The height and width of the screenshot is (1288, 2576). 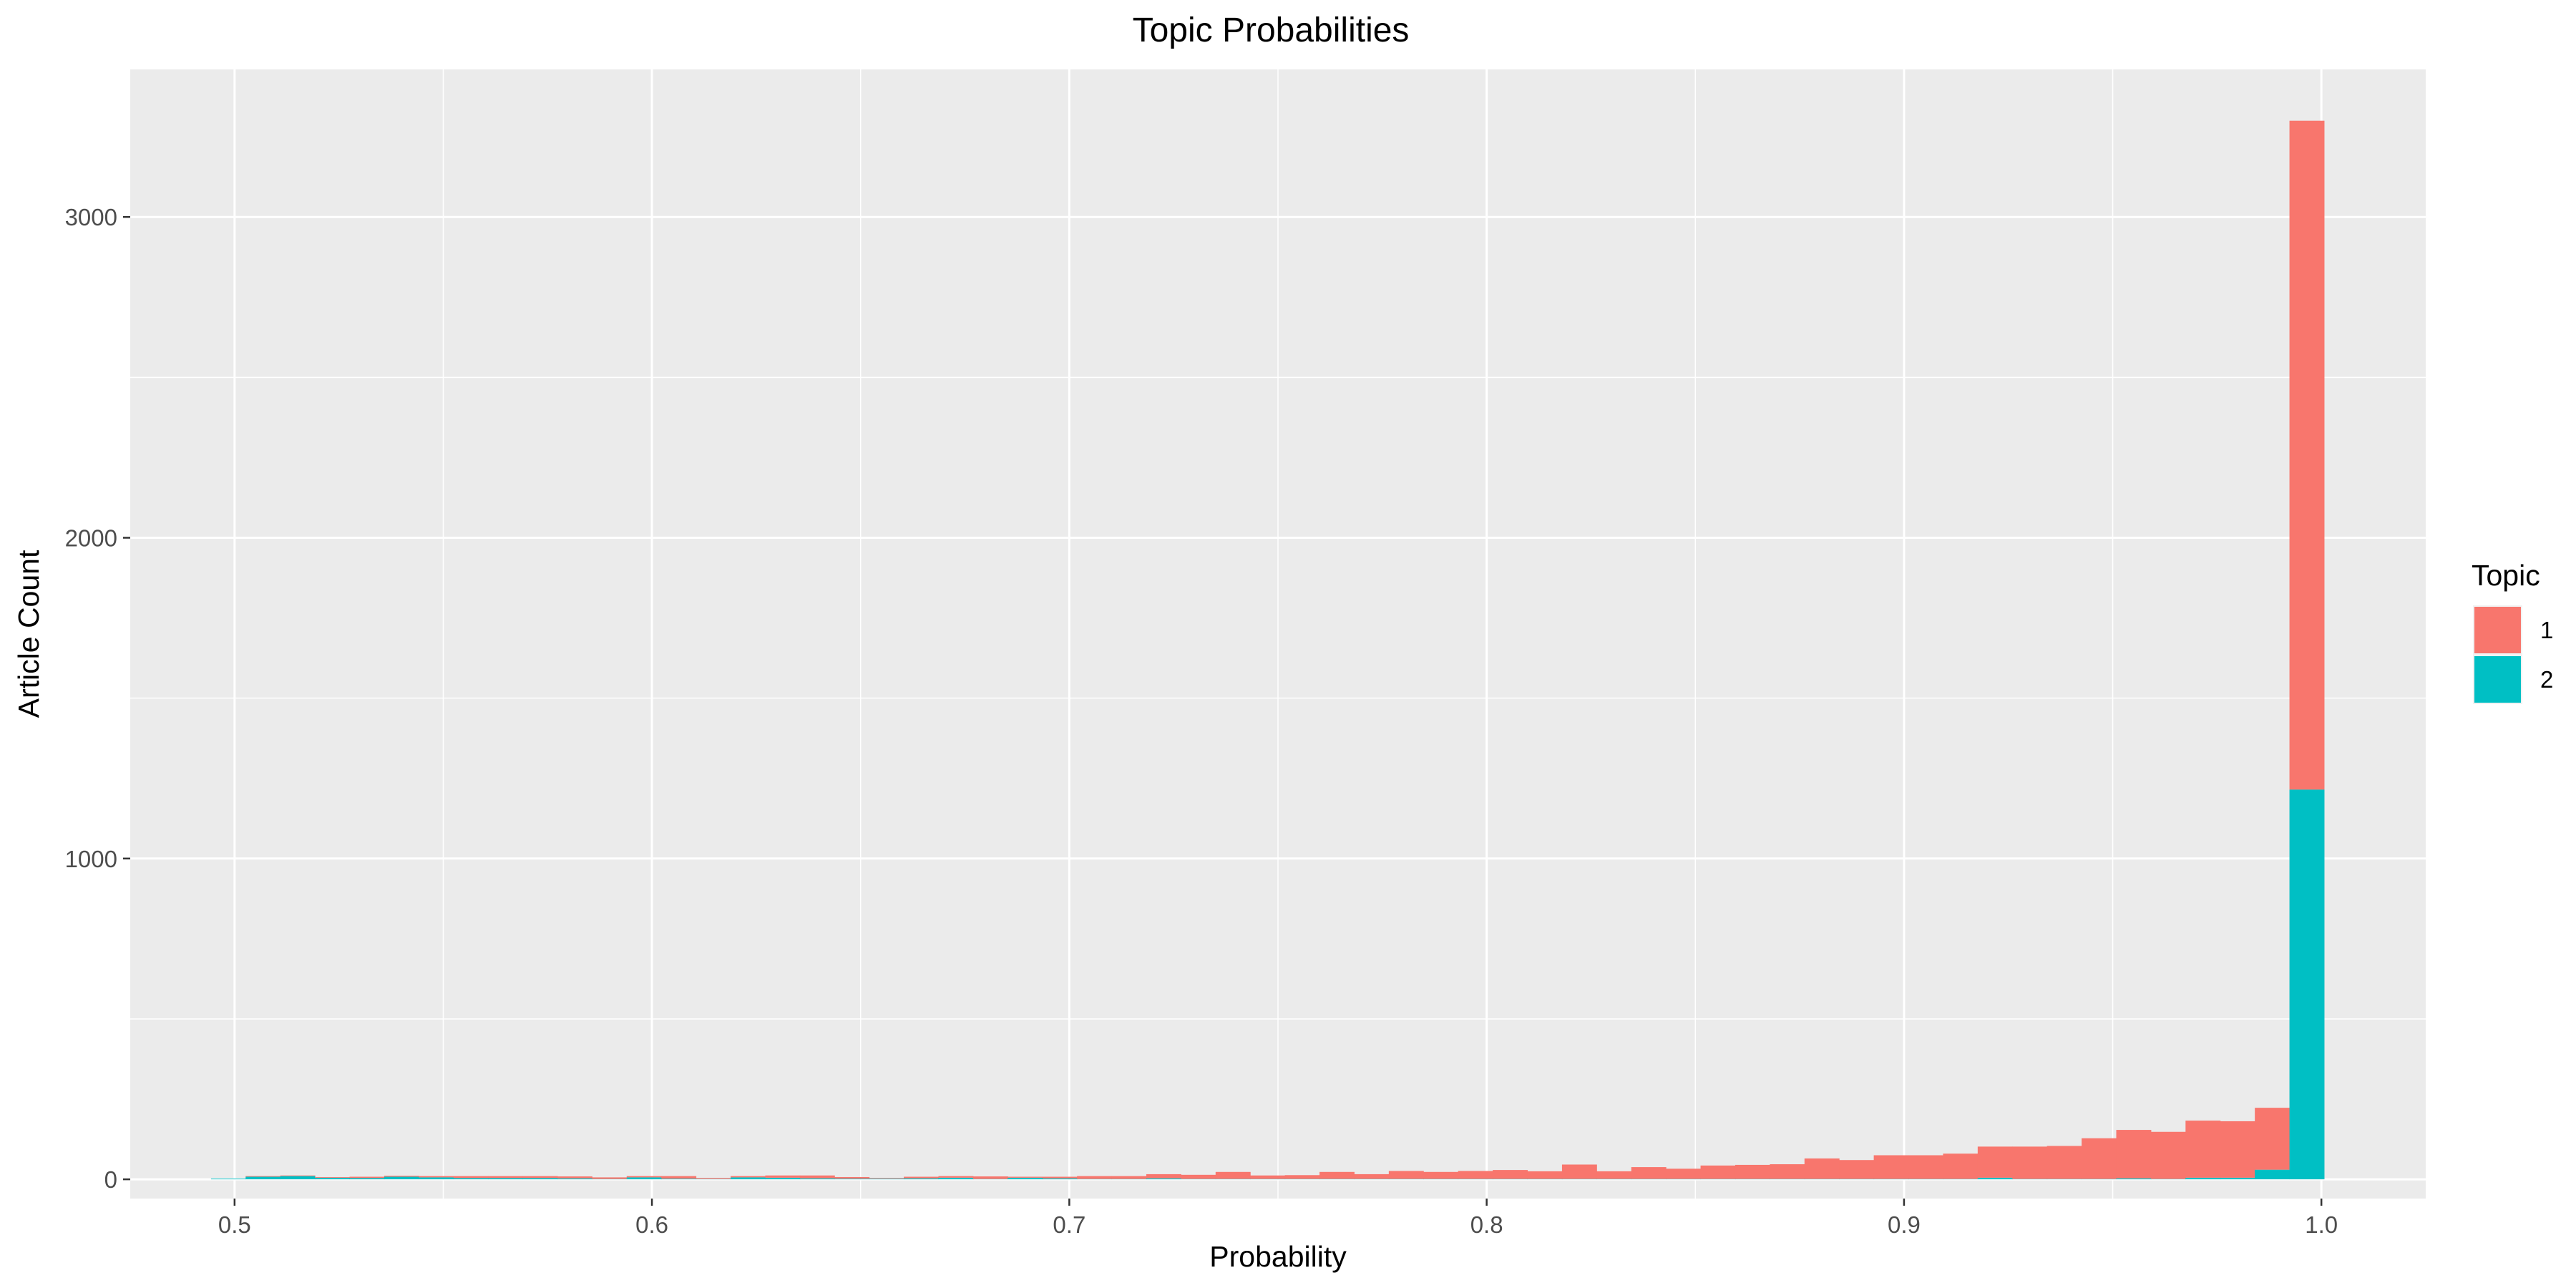 What do you see at coordinates (234, 1224) in the screenshot?
I see `x-tick-label: 0.5` at bounding box center [234, 1224].